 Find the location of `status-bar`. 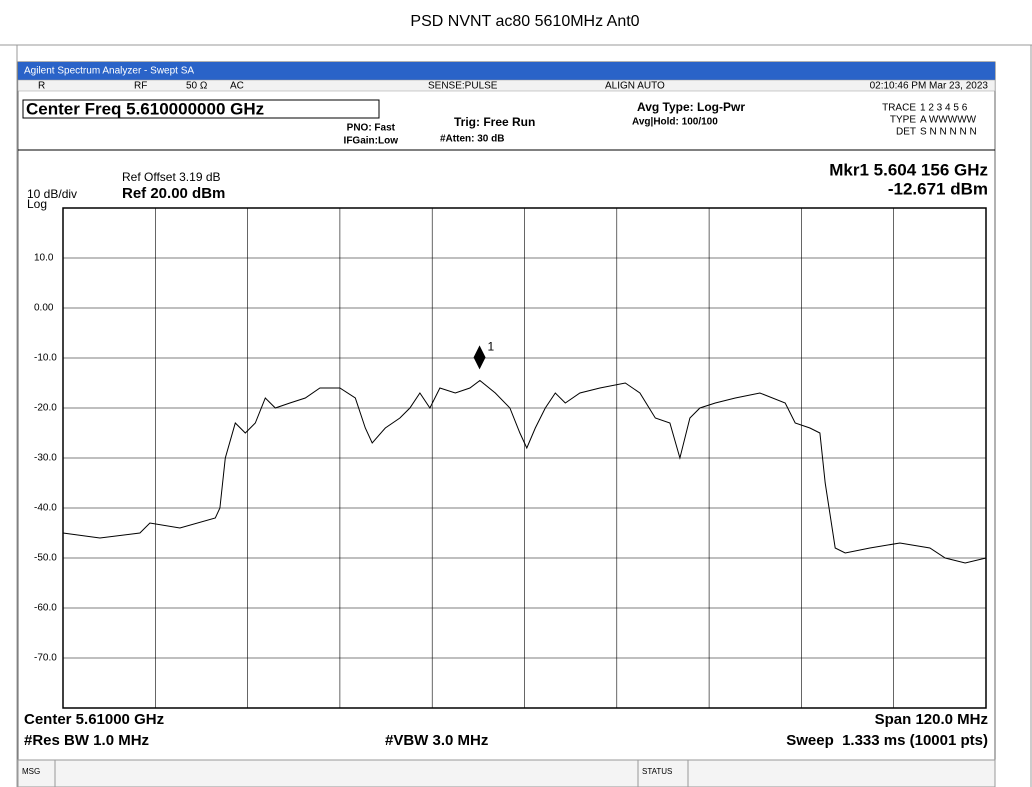

status-bar is located at coordinates (506, 85).